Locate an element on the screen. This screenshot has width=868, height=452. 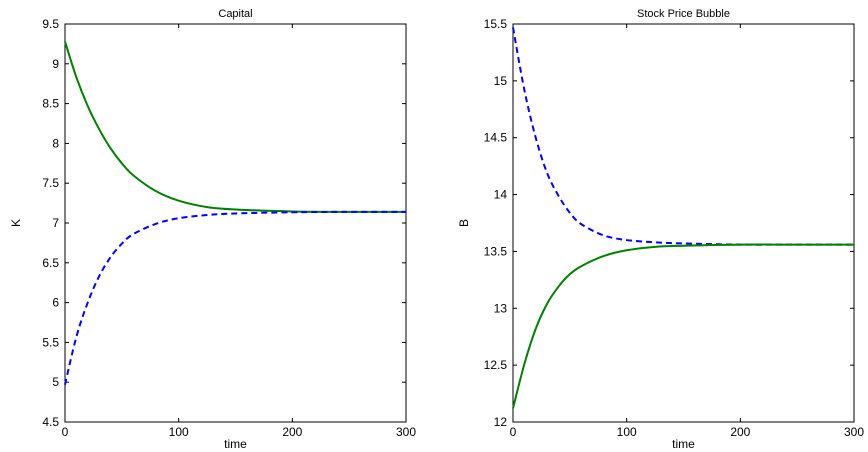
y-tick-label: 6 is located at coordinates (55, 303).